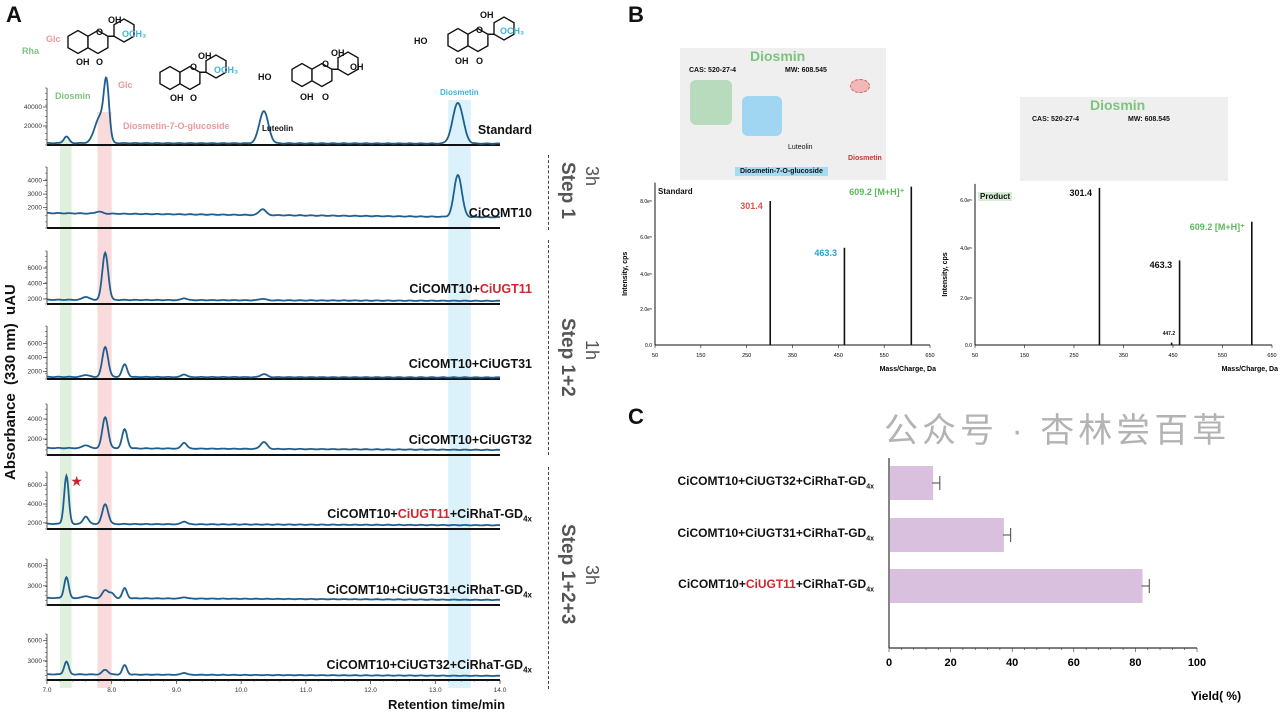  What do you see at coordinates (278, 128) in the screenshot?
I see `luteolin-label: Luteolin` at bounding box center [278, 128].